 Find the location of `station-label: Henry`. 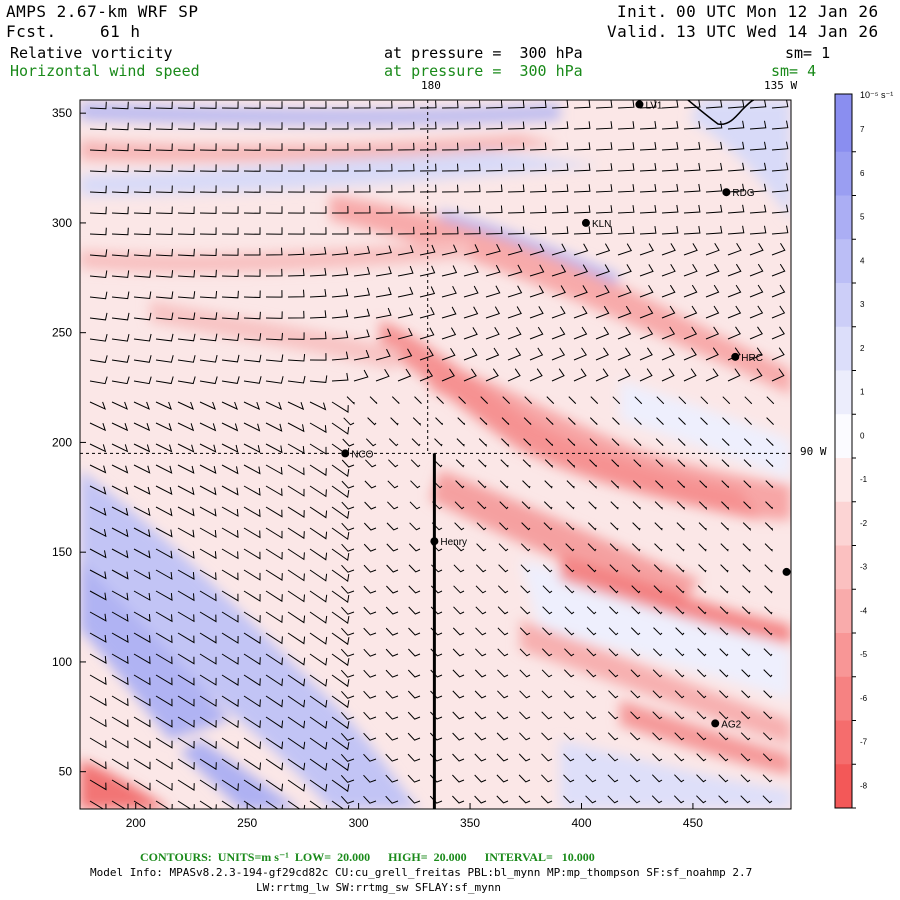

station-label: Henry is located at coordinates (453, 542).